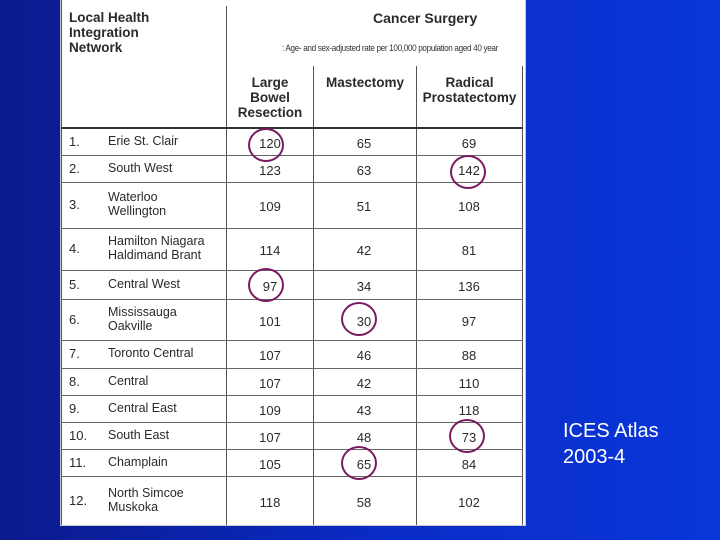  Describe the element at coordinates (74, 168) in the screenshot. I see `row-number: 2.` at that location.